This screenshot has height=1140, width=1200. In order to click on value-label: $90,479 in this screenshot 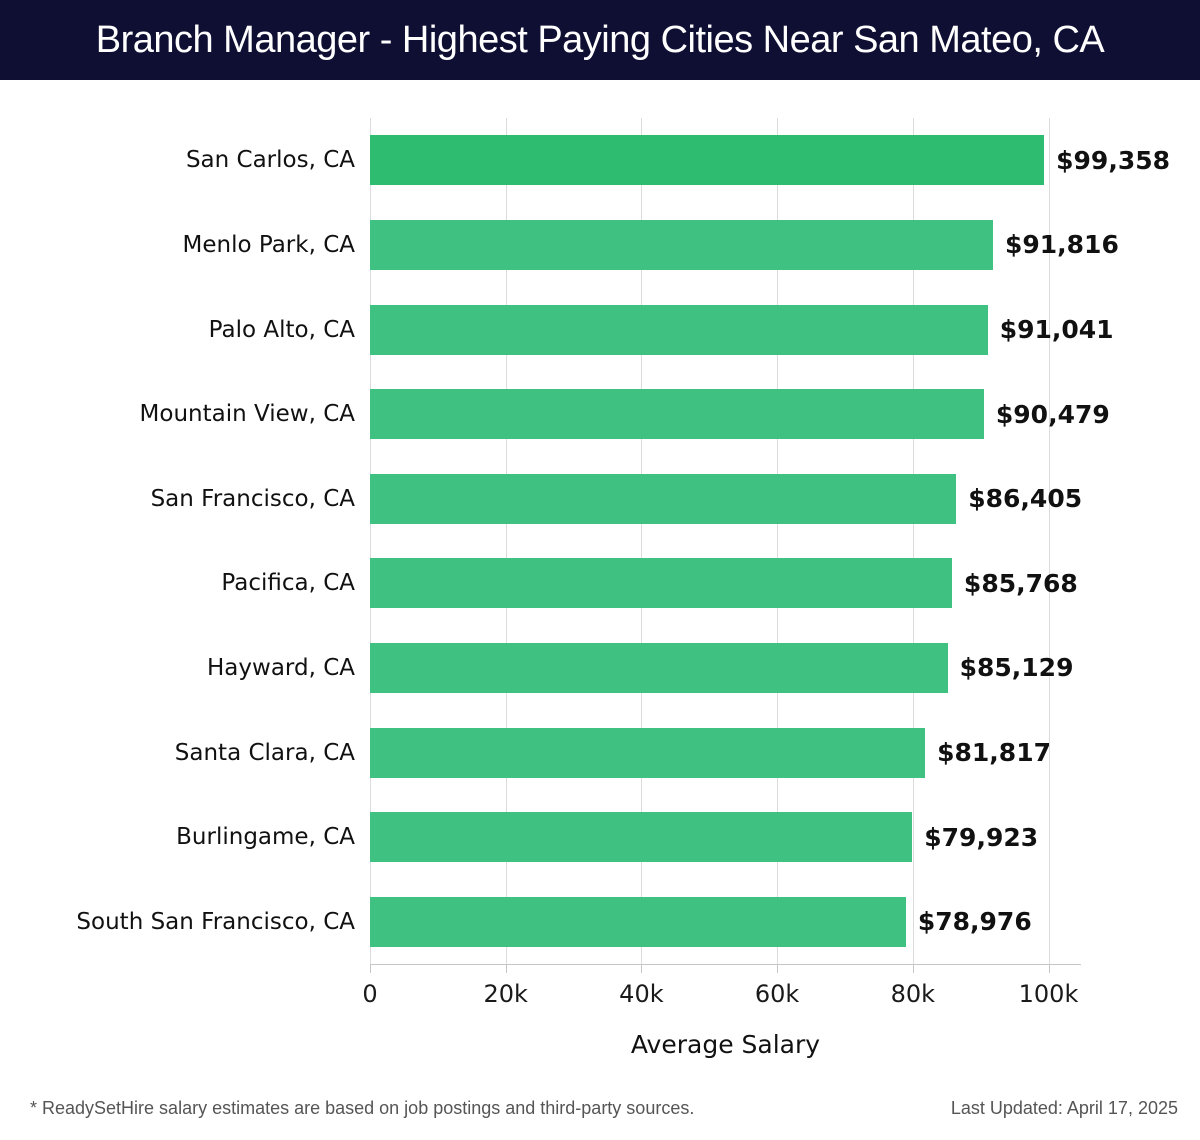, I will do `click(1052, 414)`.